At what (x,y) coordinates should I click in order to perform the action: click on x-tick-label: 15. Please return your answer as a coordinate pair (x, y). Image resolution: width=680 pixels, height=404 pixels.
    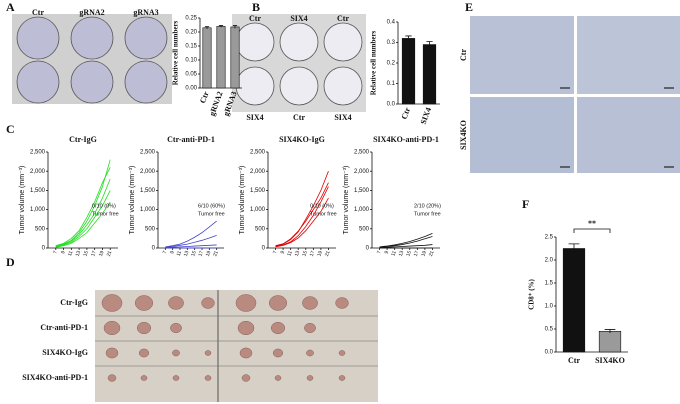
    Looking at the image, I should click on (409, 253).